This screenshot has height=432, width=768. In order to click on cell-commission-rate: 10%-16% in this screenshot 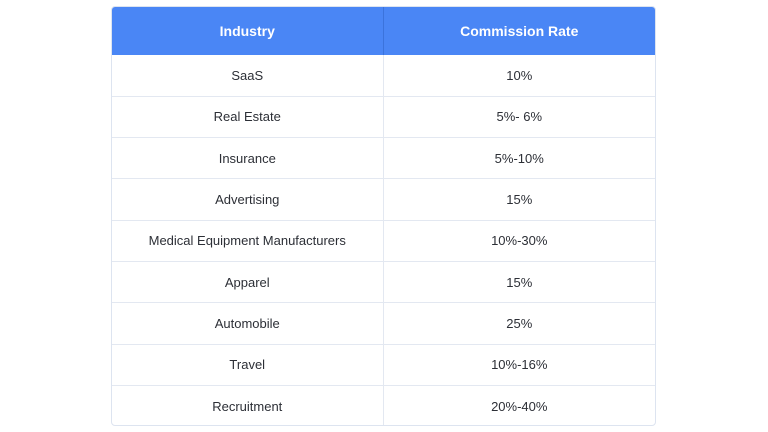, I will do `click(519, 364)`.